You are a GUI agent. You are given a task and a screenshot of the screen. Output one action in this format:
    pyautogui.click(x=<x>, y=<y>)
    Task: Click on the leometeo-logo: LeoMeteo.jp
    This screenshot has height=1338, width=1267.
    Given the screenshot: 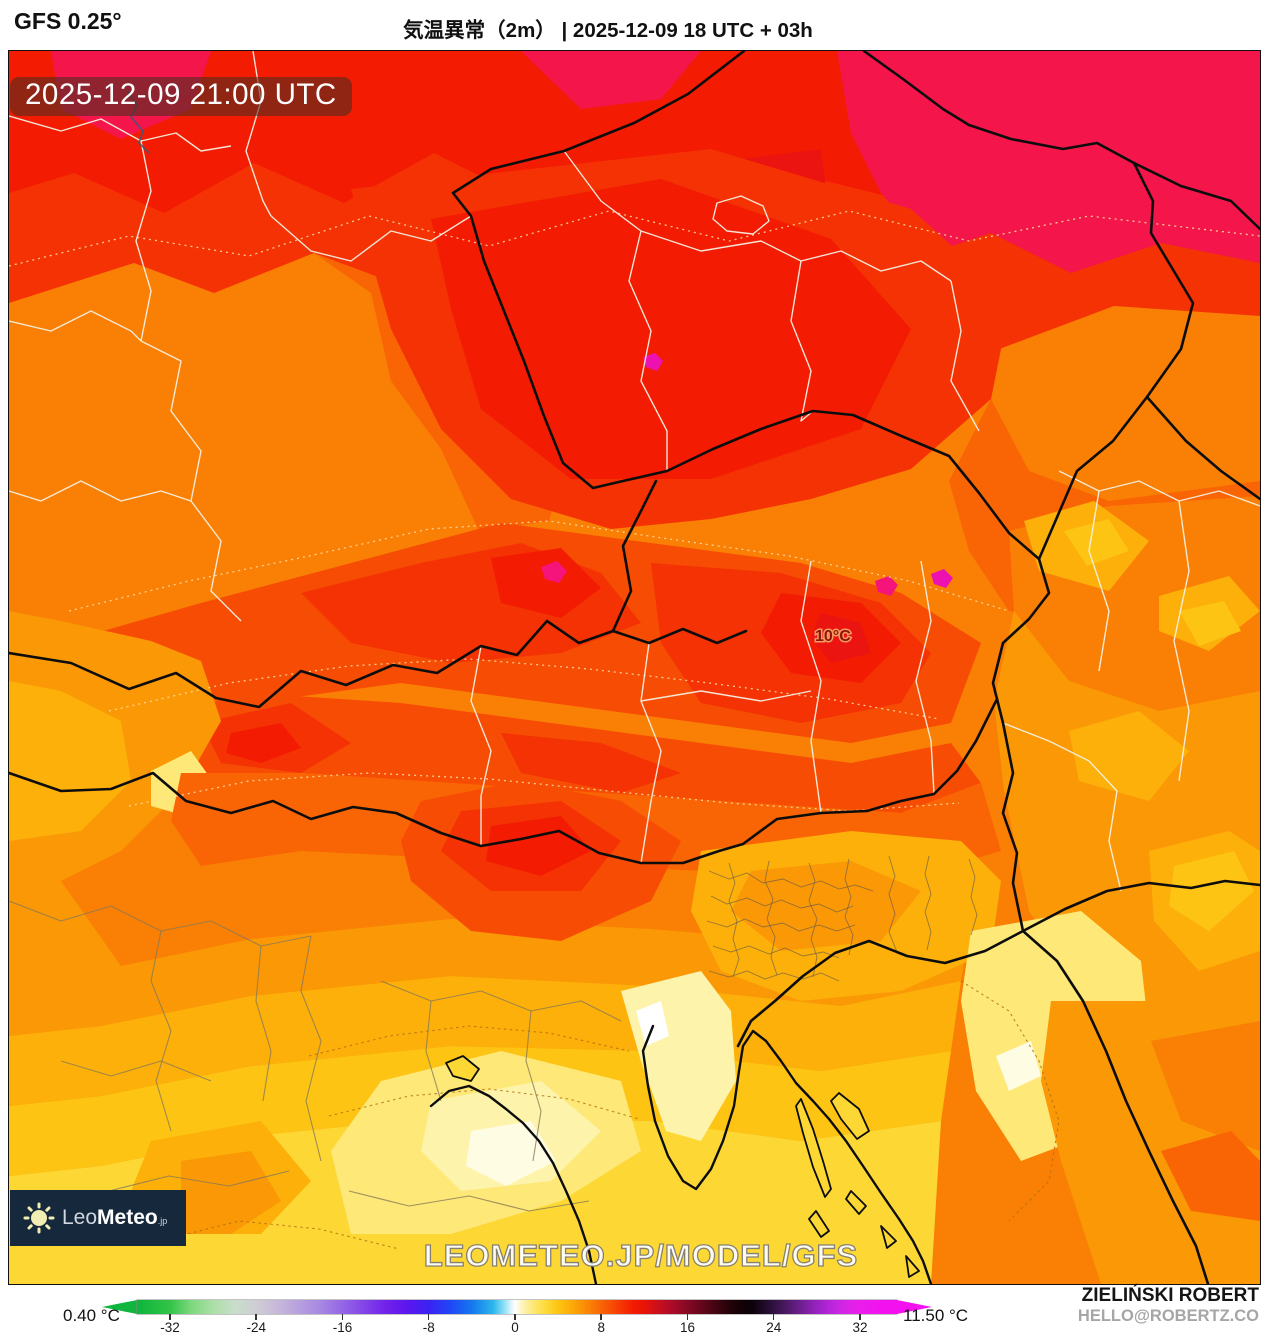 What is the action you would take?
    pyautogui.click(x=98, y=1218)
    